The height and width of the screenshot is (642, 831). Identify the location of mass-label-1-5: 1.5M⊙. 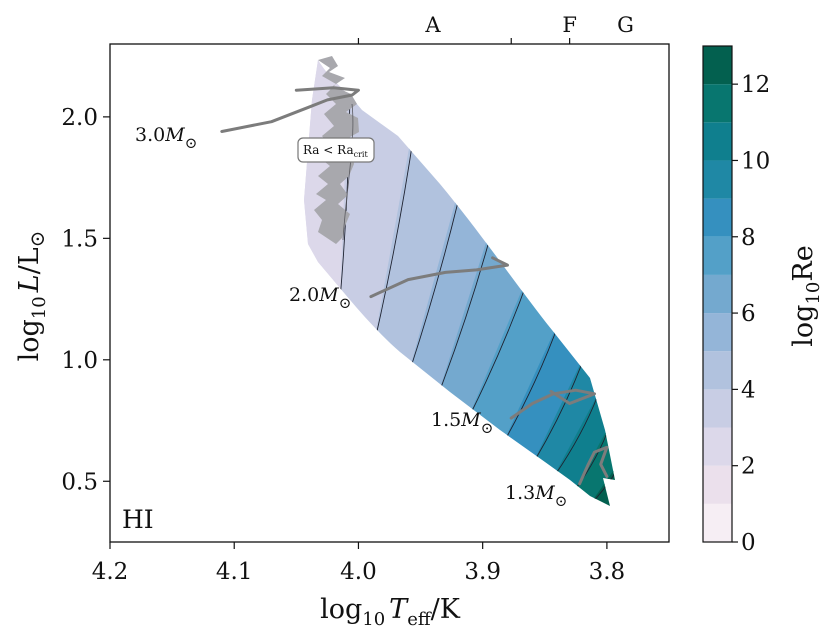
(462, 423).